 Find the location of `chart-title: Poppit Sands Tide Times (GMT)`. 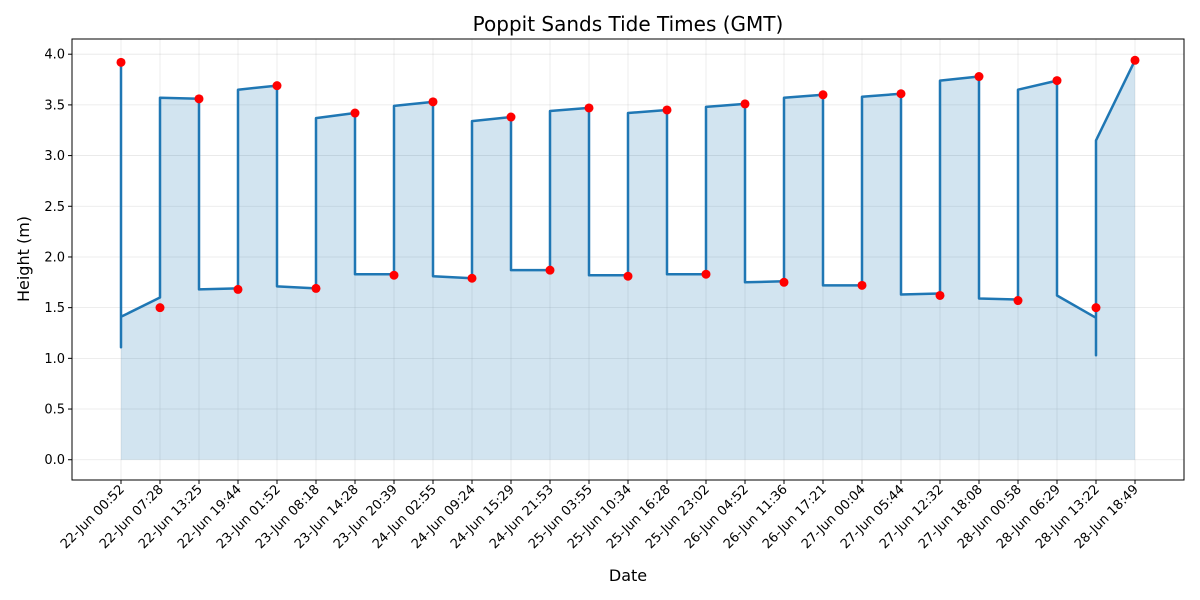

chart-title: Poppit Sands Tide Times (GMT) is located at coordinates (628, 24).